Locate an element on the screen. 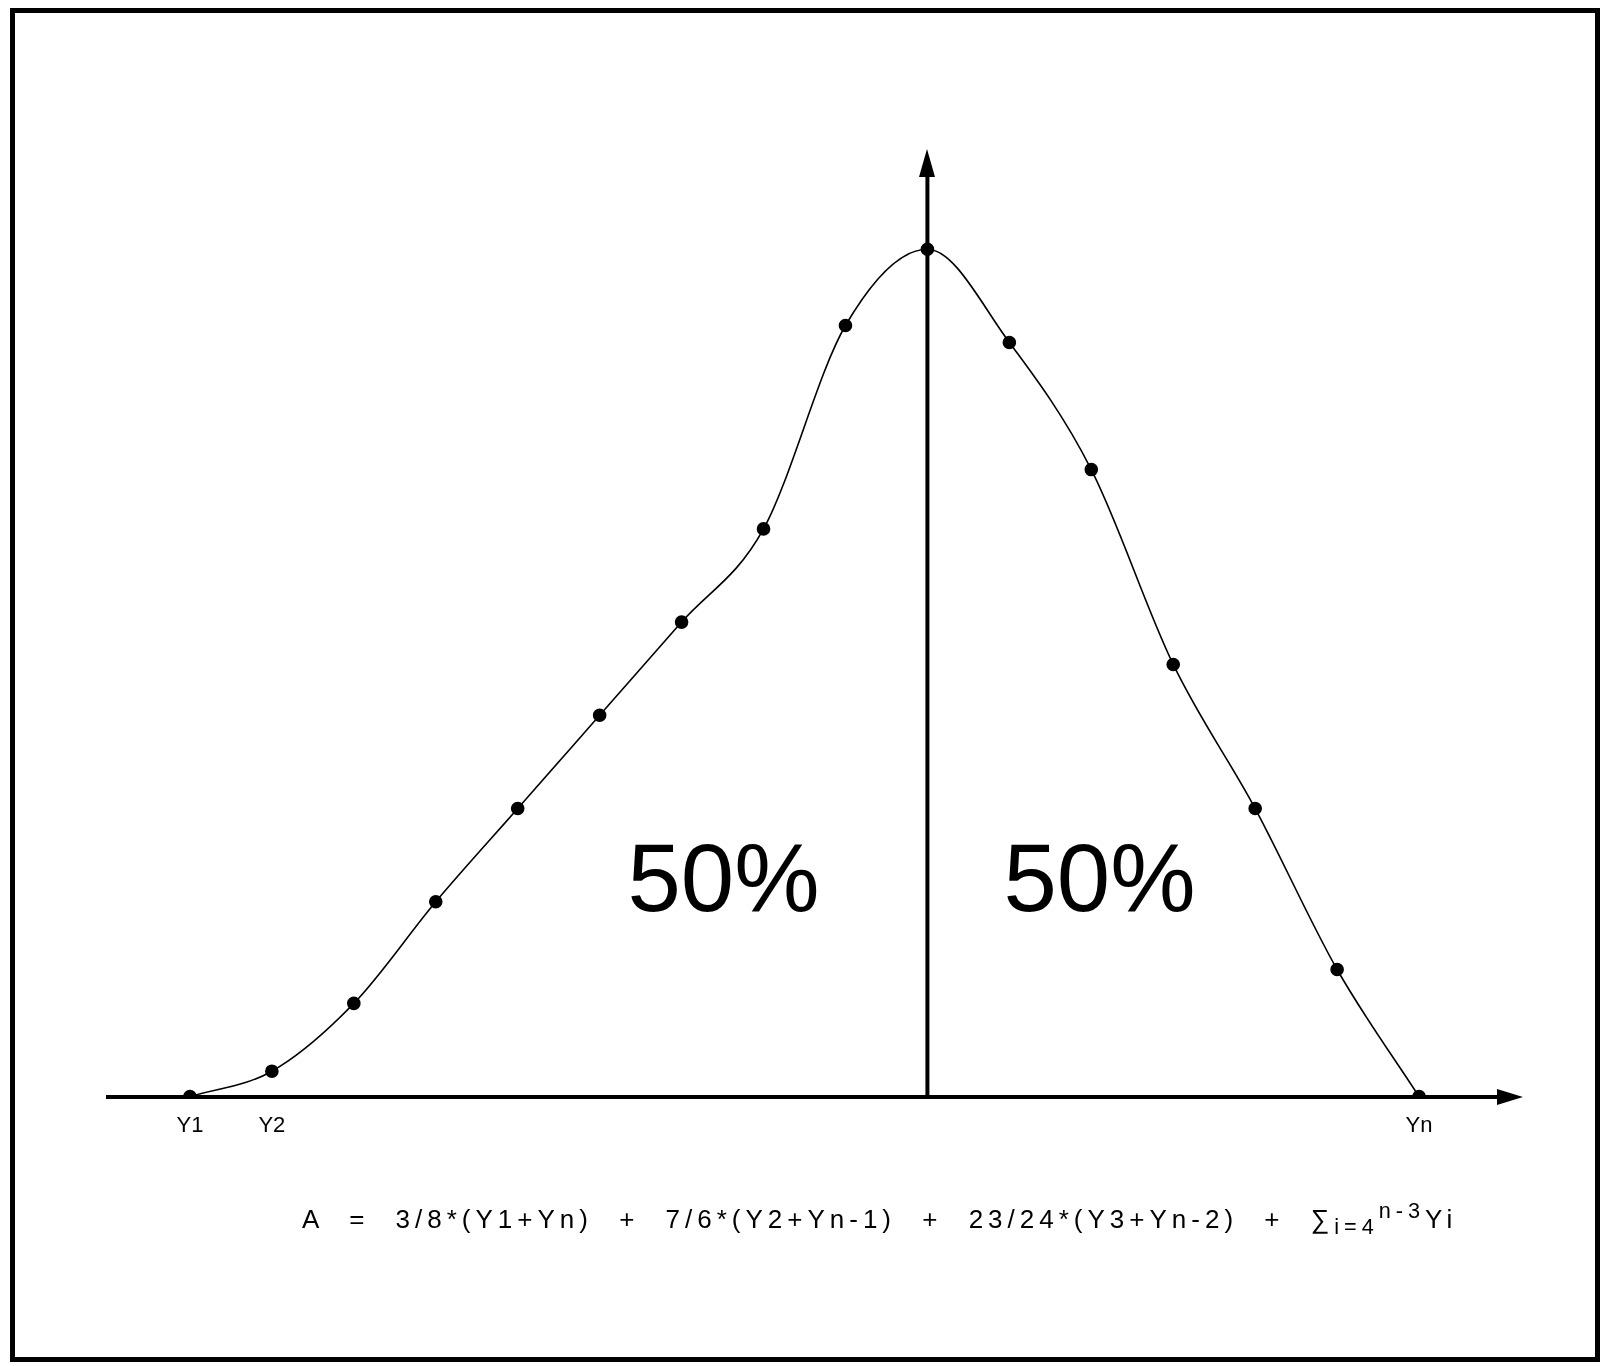  x-tick-label: Y2 is located at coordinates (272, 1124).